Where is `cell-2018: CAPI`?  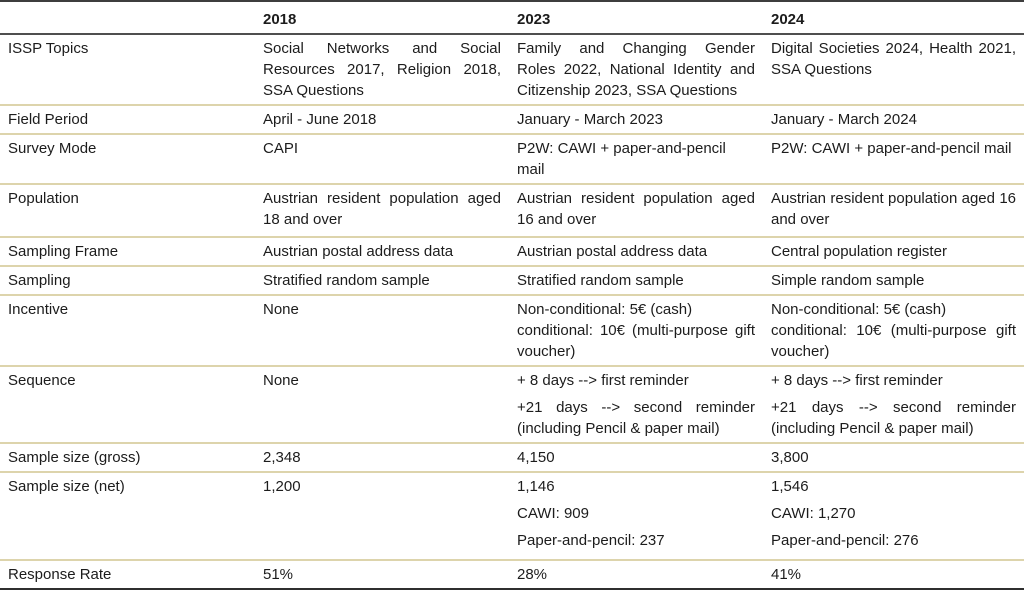
cell-2018: CAPI is located at coordinates (281, 148).